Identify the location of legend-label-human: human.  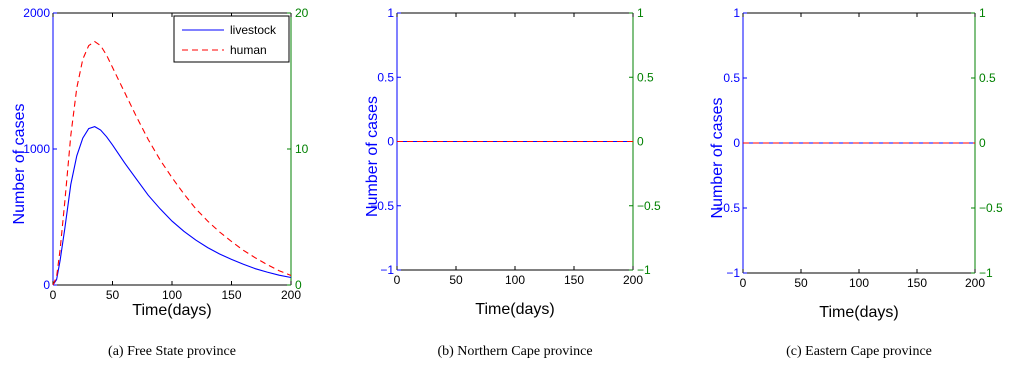
(248, 50).